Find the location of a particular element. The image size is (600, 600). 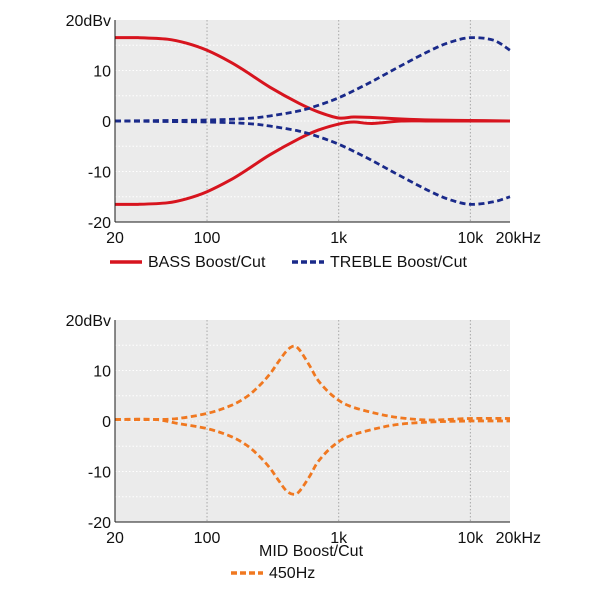

legend-title: MID Boost/Cut is located at coordinates (311, 551).